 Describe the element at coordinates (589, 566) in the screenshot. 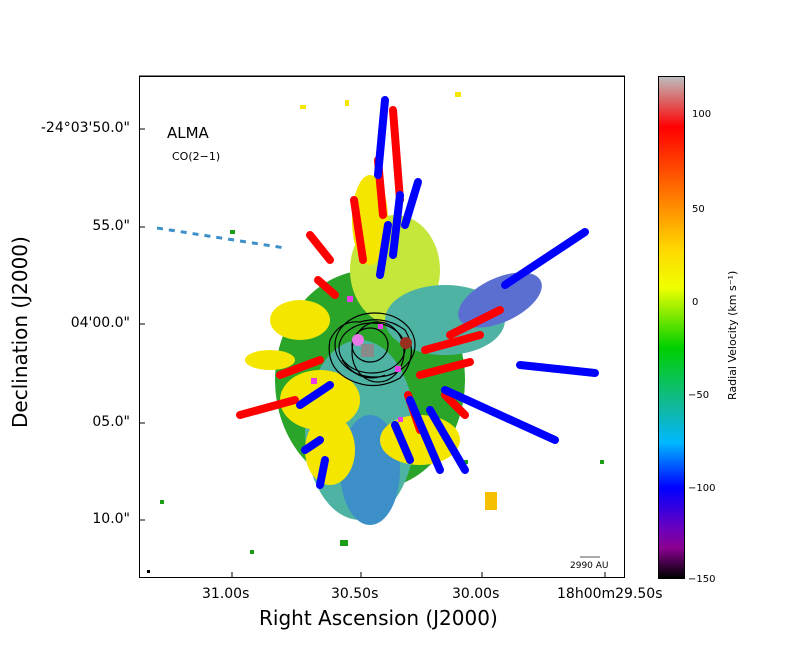

I see `scale-bar-label: 2990 AU` at that location.